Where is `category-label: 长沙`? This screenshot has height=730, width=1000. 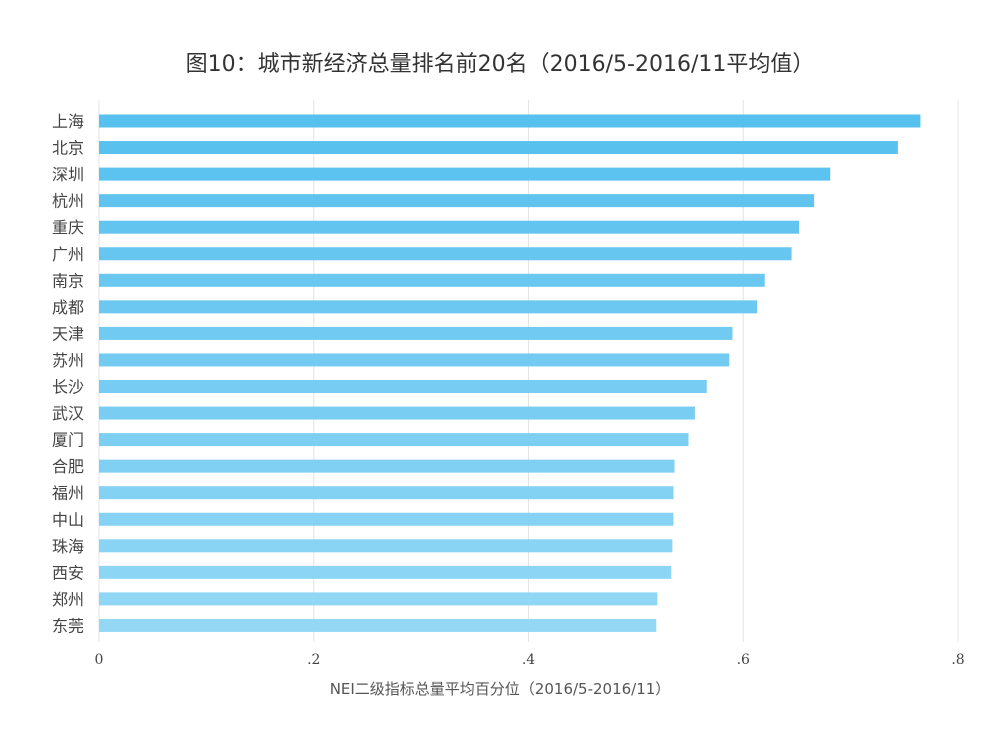 category-label: 长沙 is located at coordinates (68, 387).